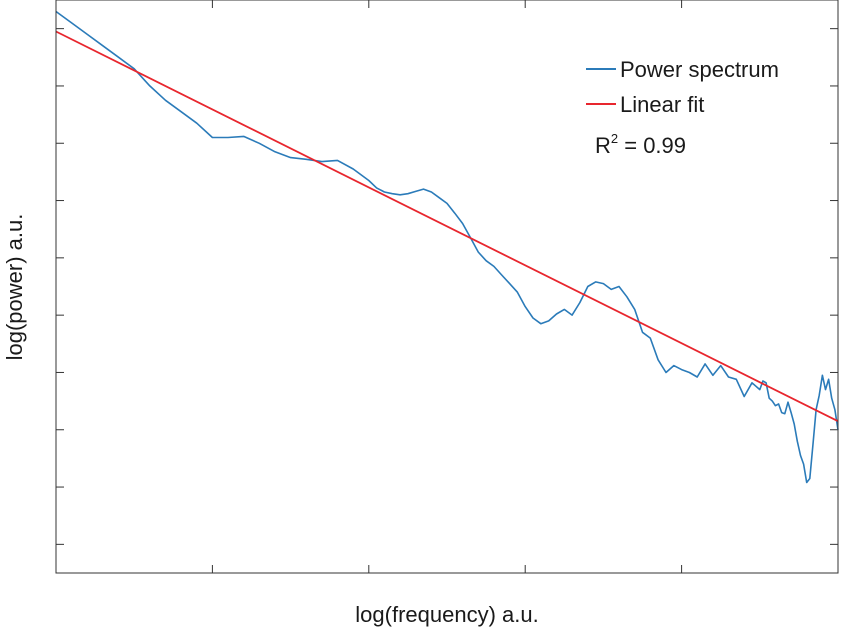  I want to click on r-squared-annotation: R2 = 0.99, so click(640, 144).